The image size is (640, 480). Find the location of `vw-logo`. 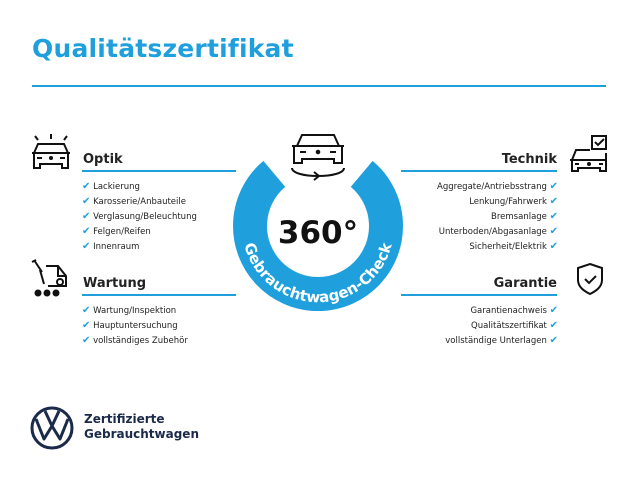

vw-logo is located at coordinates (52, 428).